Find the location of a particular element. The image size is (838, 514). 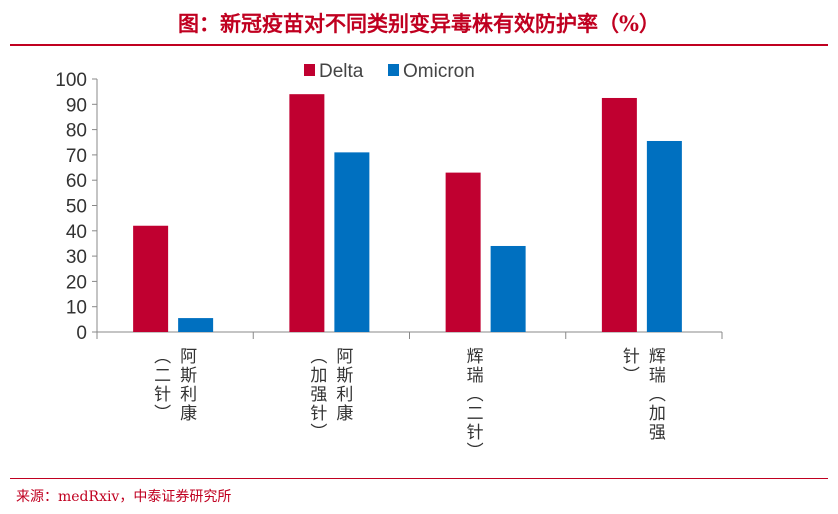

y-tick-label: 90 is located at coordinates (76, 105).